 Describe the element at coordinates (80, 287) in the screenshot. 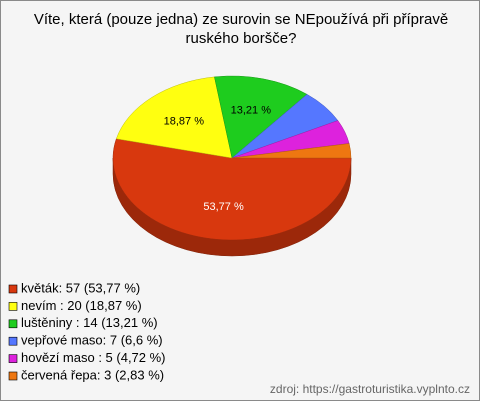

I see `legend-label: květák: 57 (53,77 %)` at that location.